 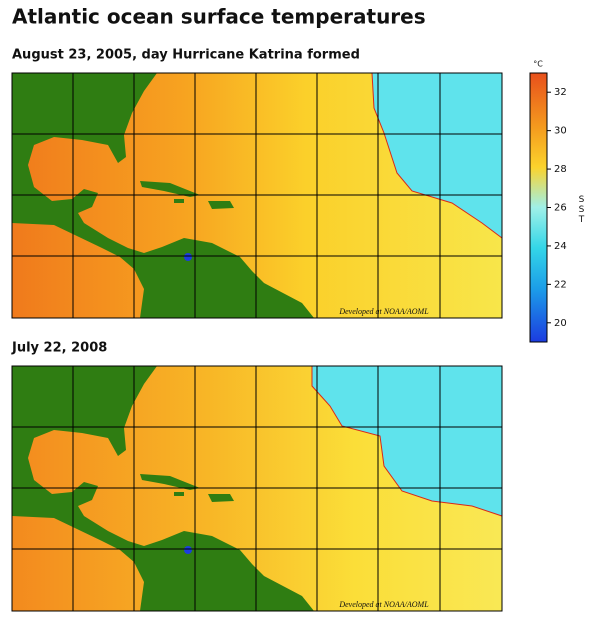 What do you see at coordinates (59, 348) in the screenshot?
I see `map-subtitle: July 22, 2008` at bounding box center [59, 348].